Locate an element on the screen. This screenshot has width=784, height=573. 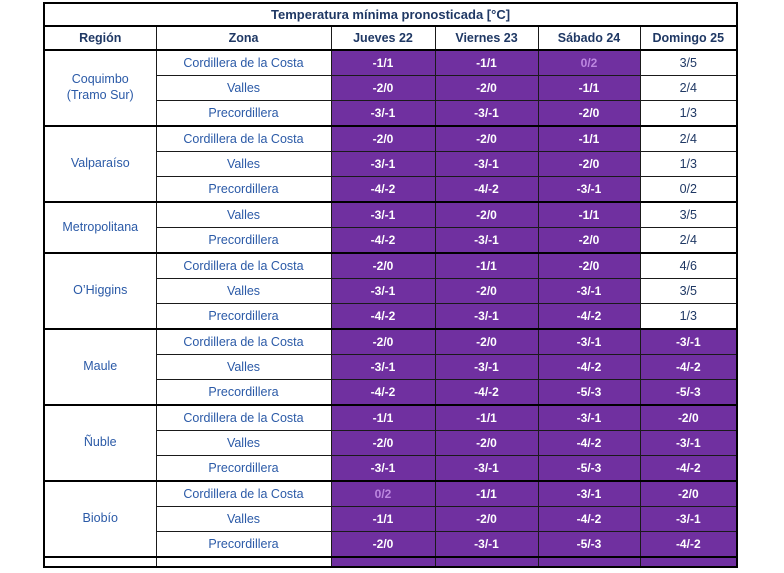
col-header-viernes: Viernes 23 is located at coordinates (486, 38).